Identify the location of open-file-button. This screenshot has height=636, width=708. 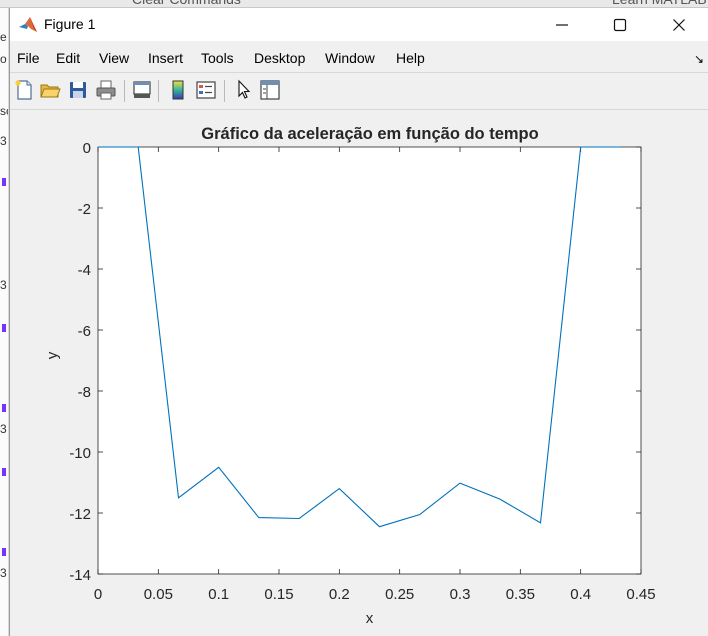
(50, 90).